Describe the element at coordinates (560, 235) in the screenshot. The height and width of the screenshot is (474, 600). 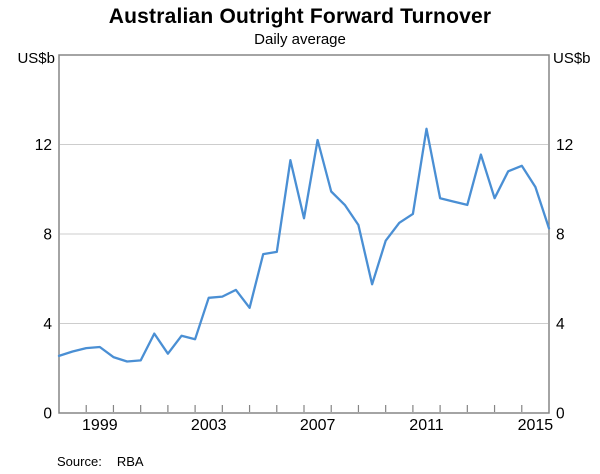
I see `y-tick-label-right: 8` at that location.